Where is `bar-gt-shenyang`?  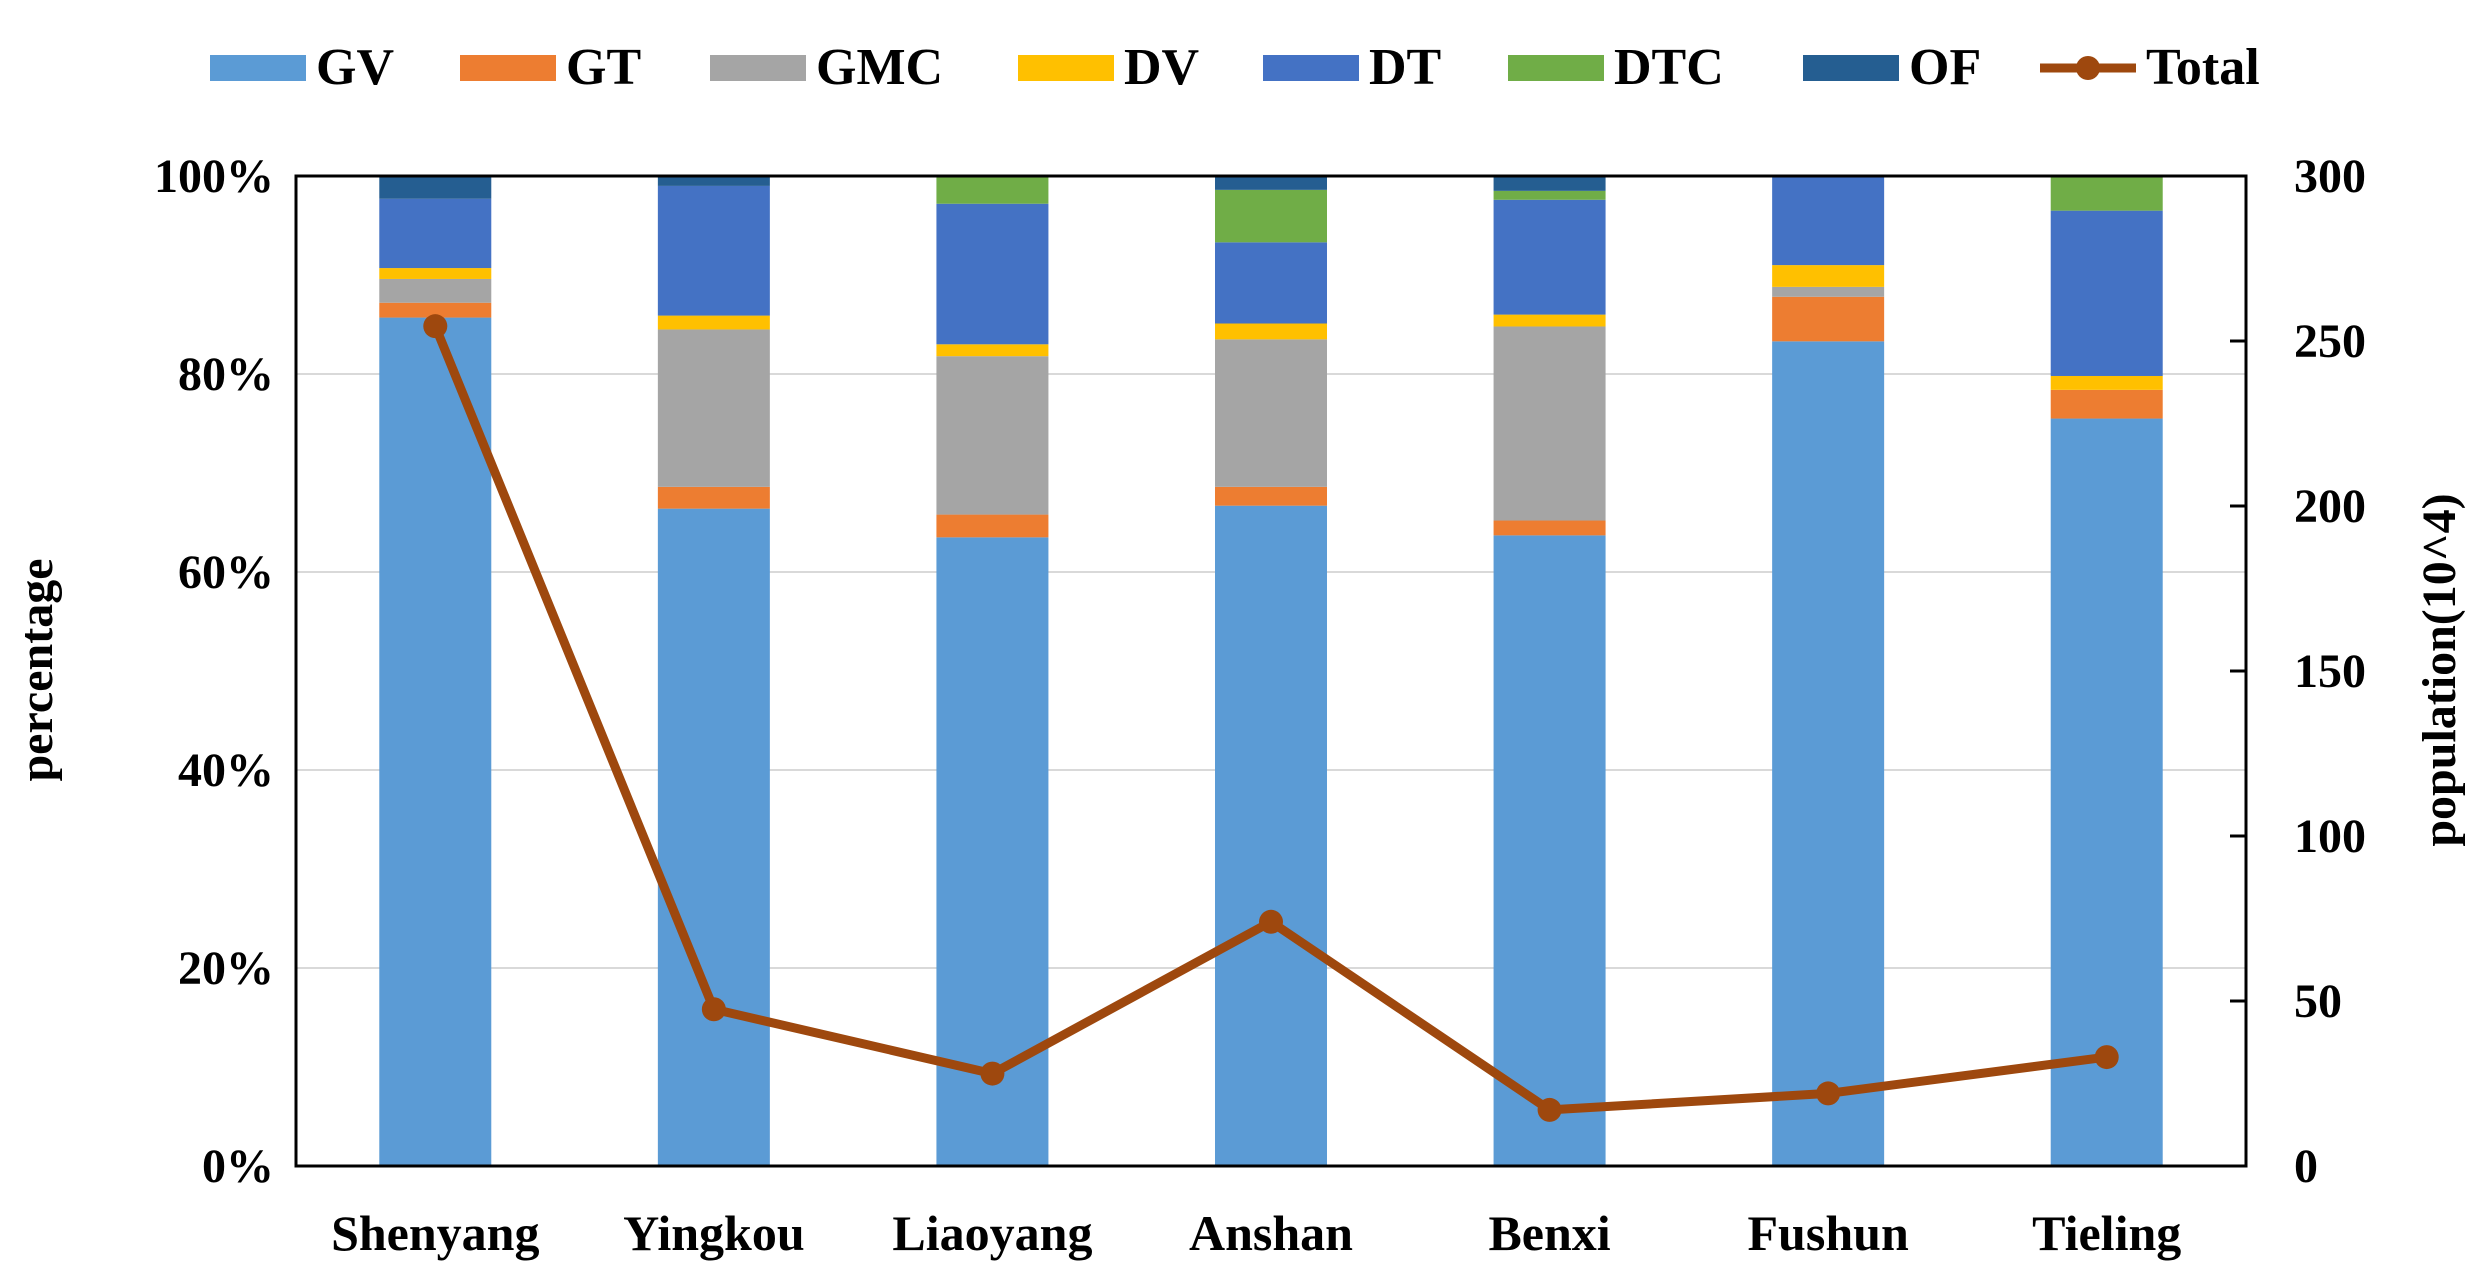
bar-gt-shenyang is located at coordinates (435, 310).